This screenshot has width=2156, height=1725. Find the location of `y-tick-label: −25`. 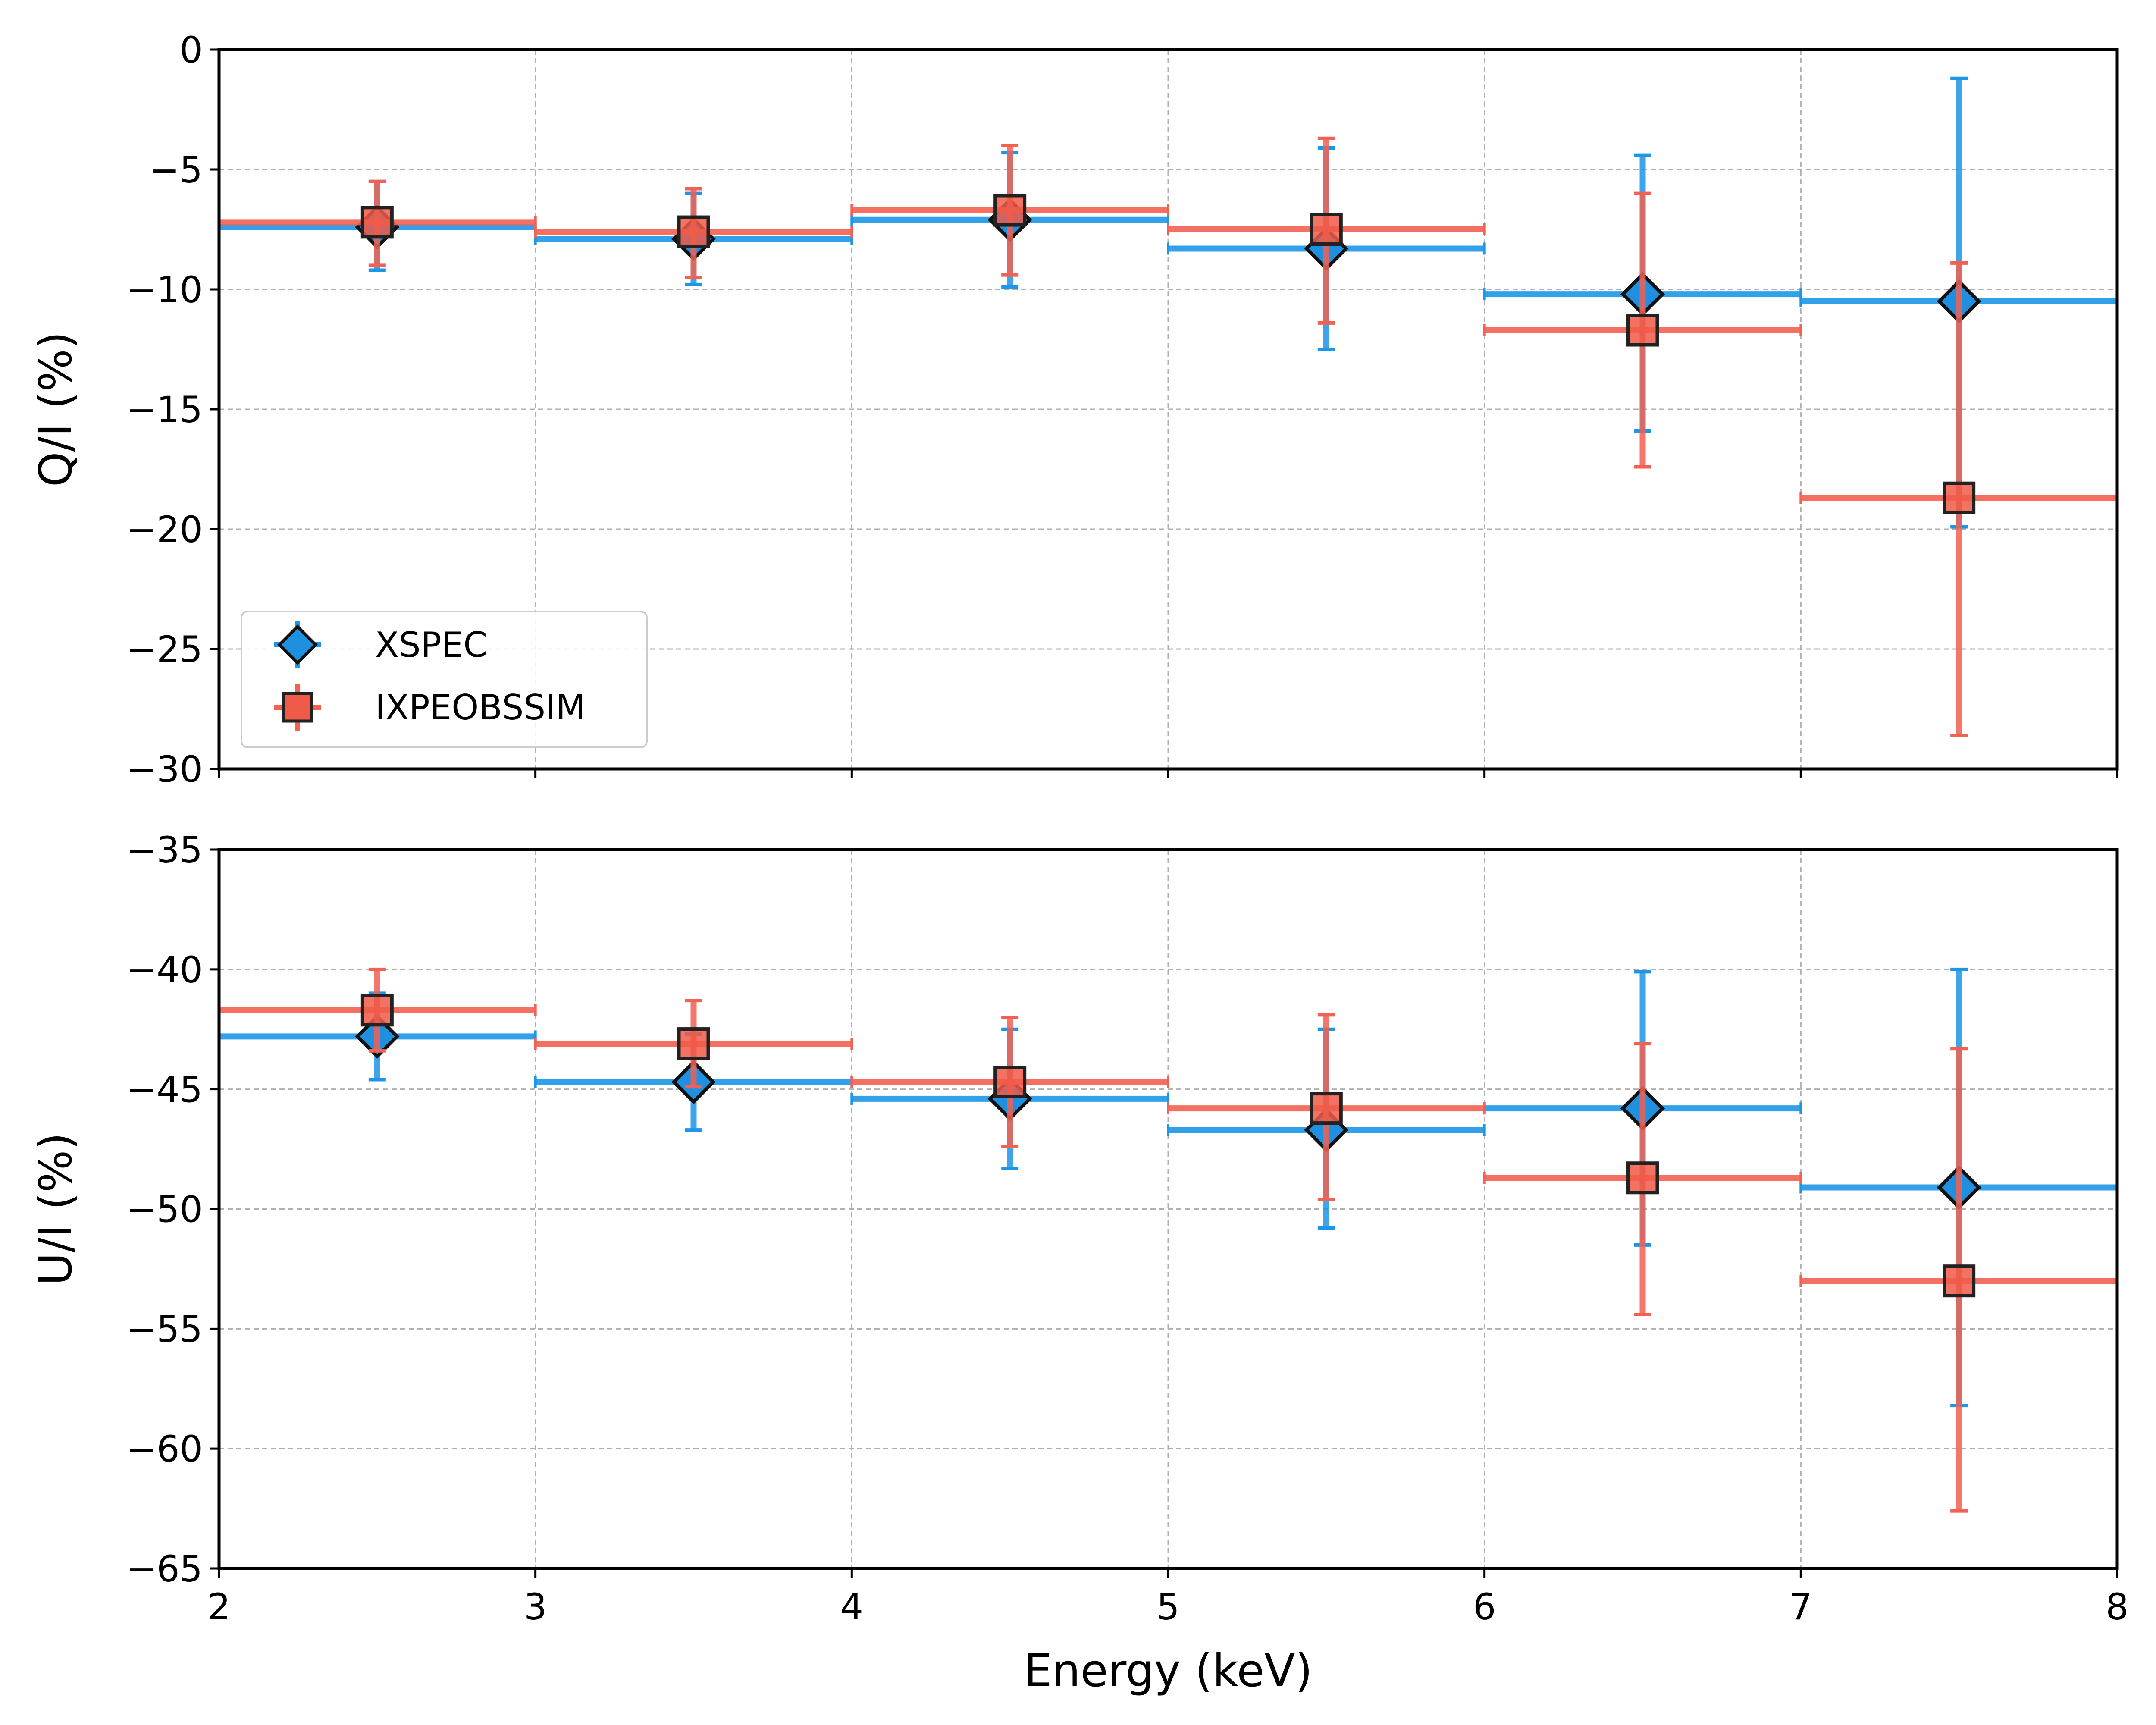

y-tick-label: −25 is located at coordinates (164, 650).